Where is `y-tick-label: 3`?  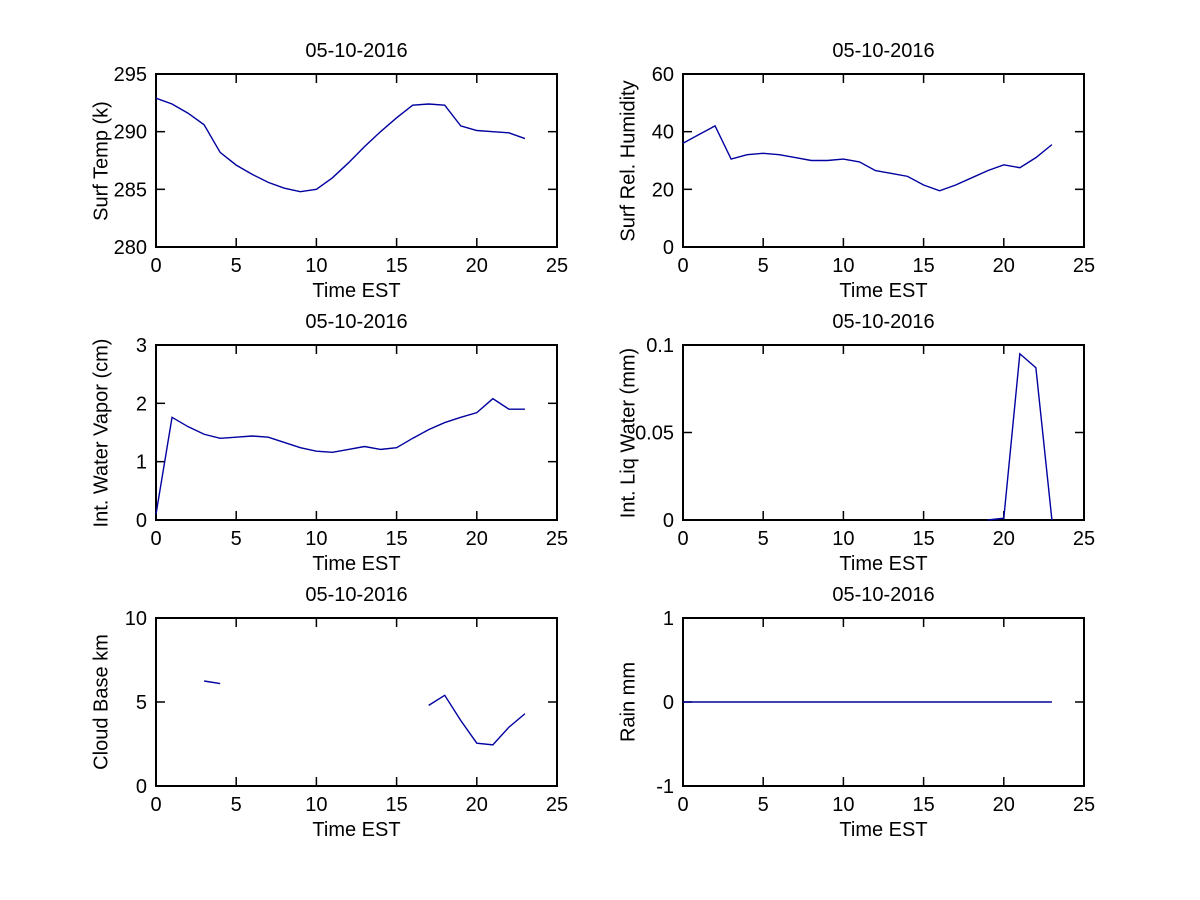 y-tick-label: 3 is located at coordinates (141, 346).